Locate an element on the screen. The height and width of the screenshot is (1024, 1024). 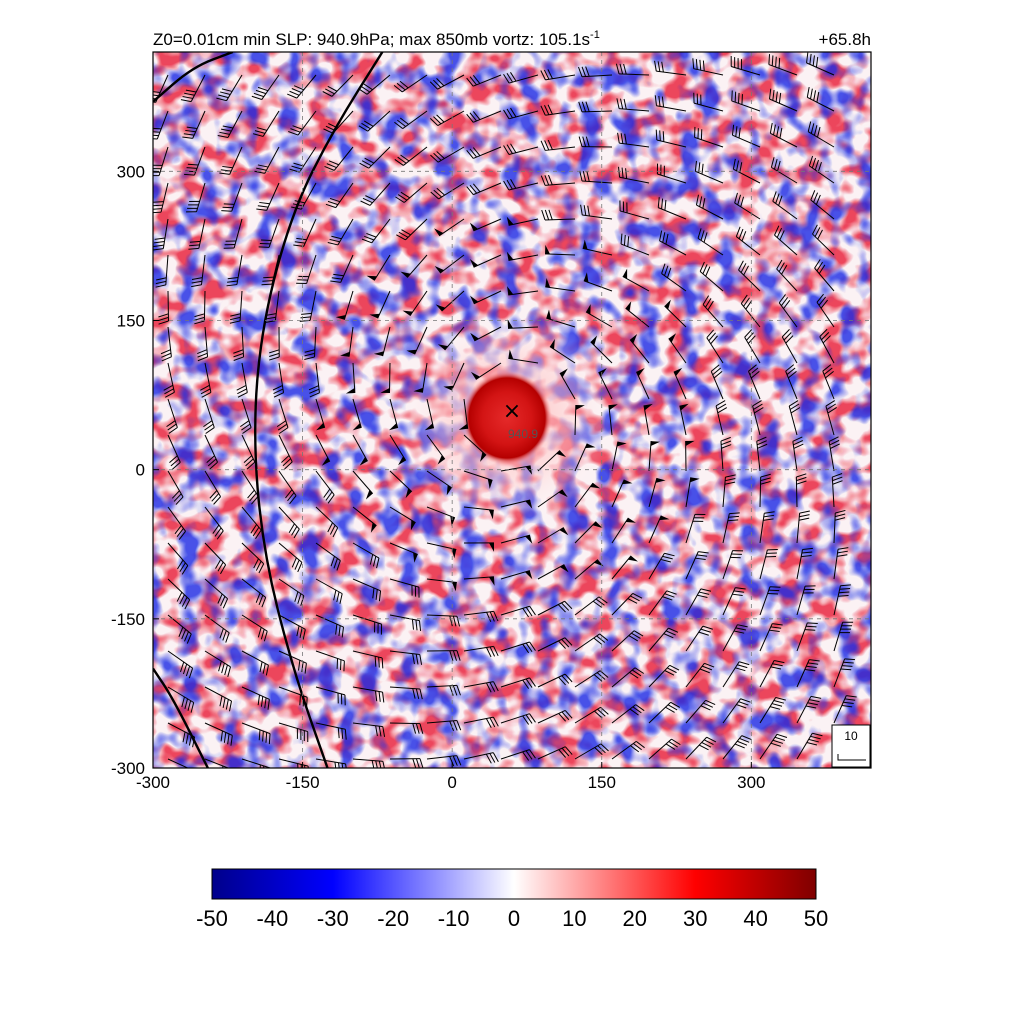
y-tick-label-1: -150 is located at coordinates (128, 619).